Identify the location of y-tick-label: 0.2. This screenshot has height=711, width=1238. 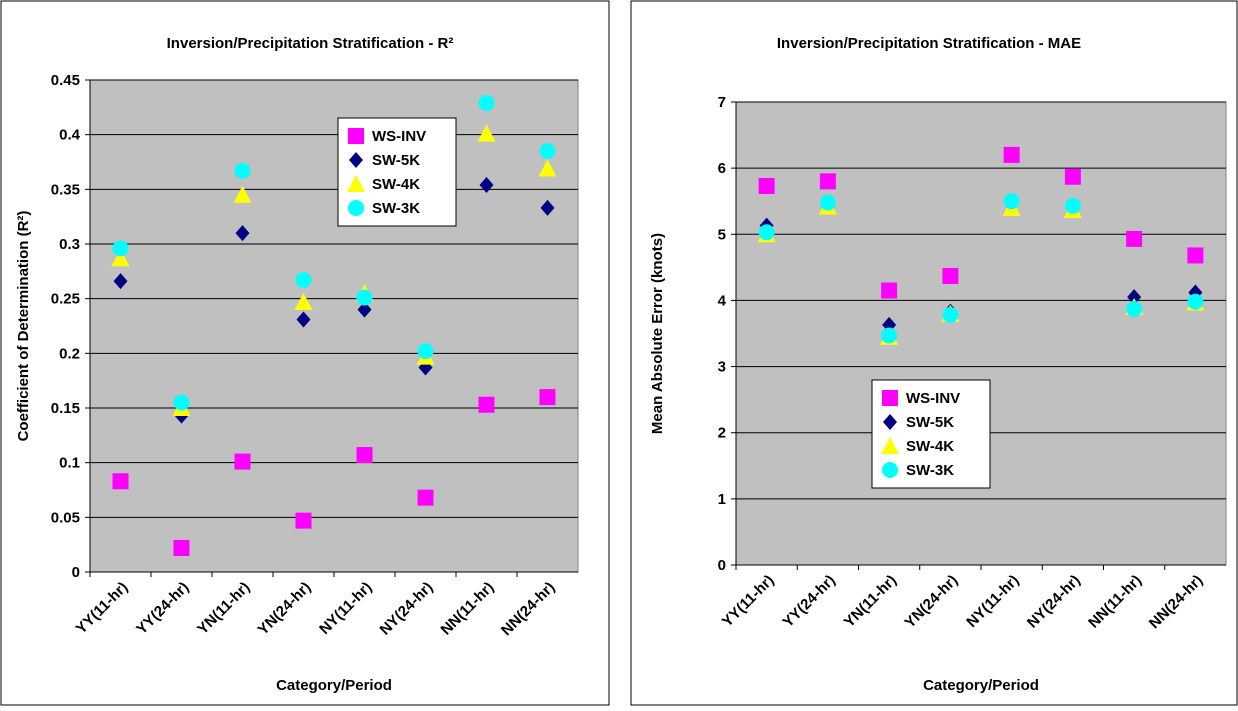
(69, 353).